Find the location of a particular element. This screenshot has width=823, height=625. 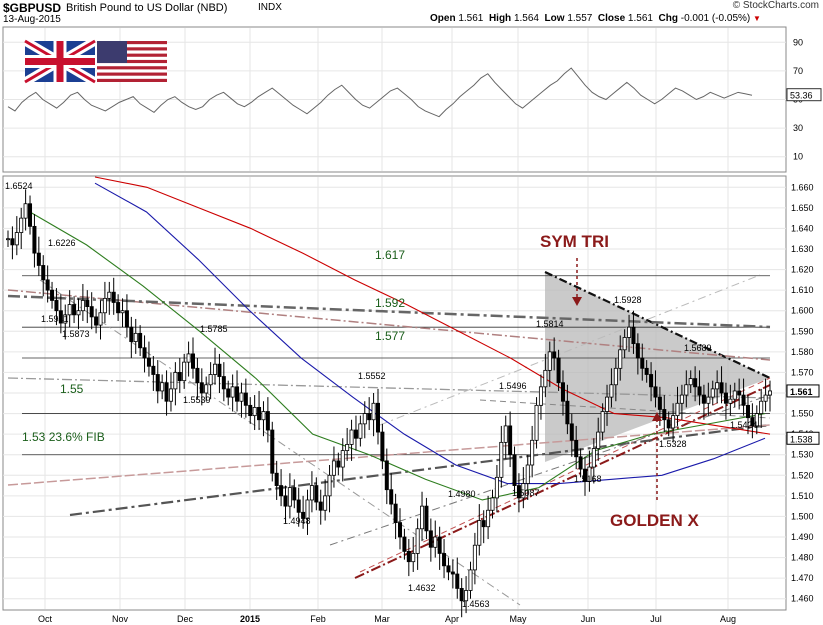

up-arrow-icon is located at coordinates (657, 416).